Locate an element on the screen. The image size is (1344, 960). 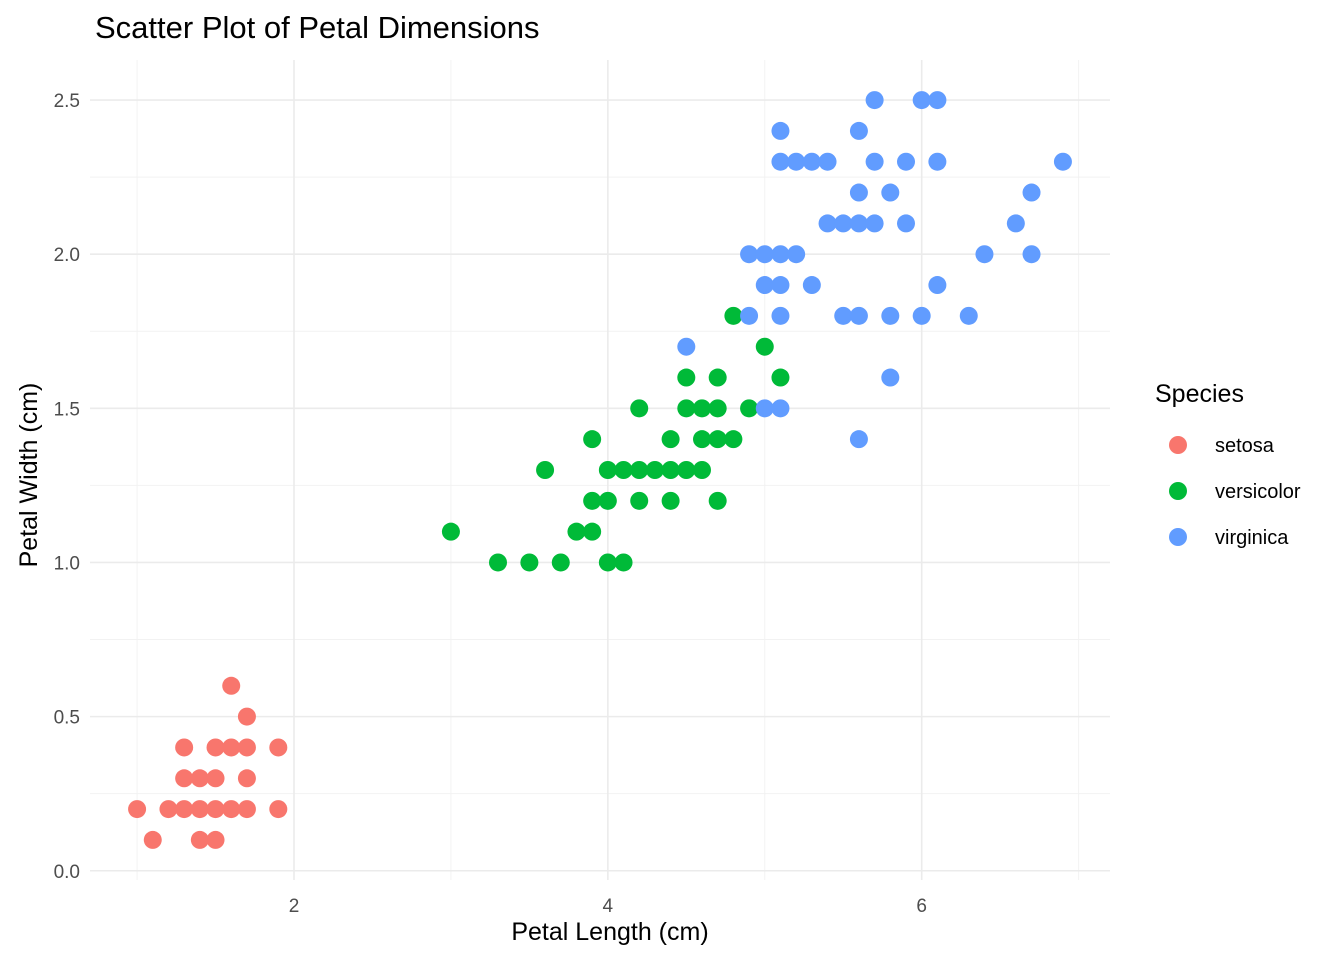
y-tick-label: 1.0 is located at coordinates (67, 563).